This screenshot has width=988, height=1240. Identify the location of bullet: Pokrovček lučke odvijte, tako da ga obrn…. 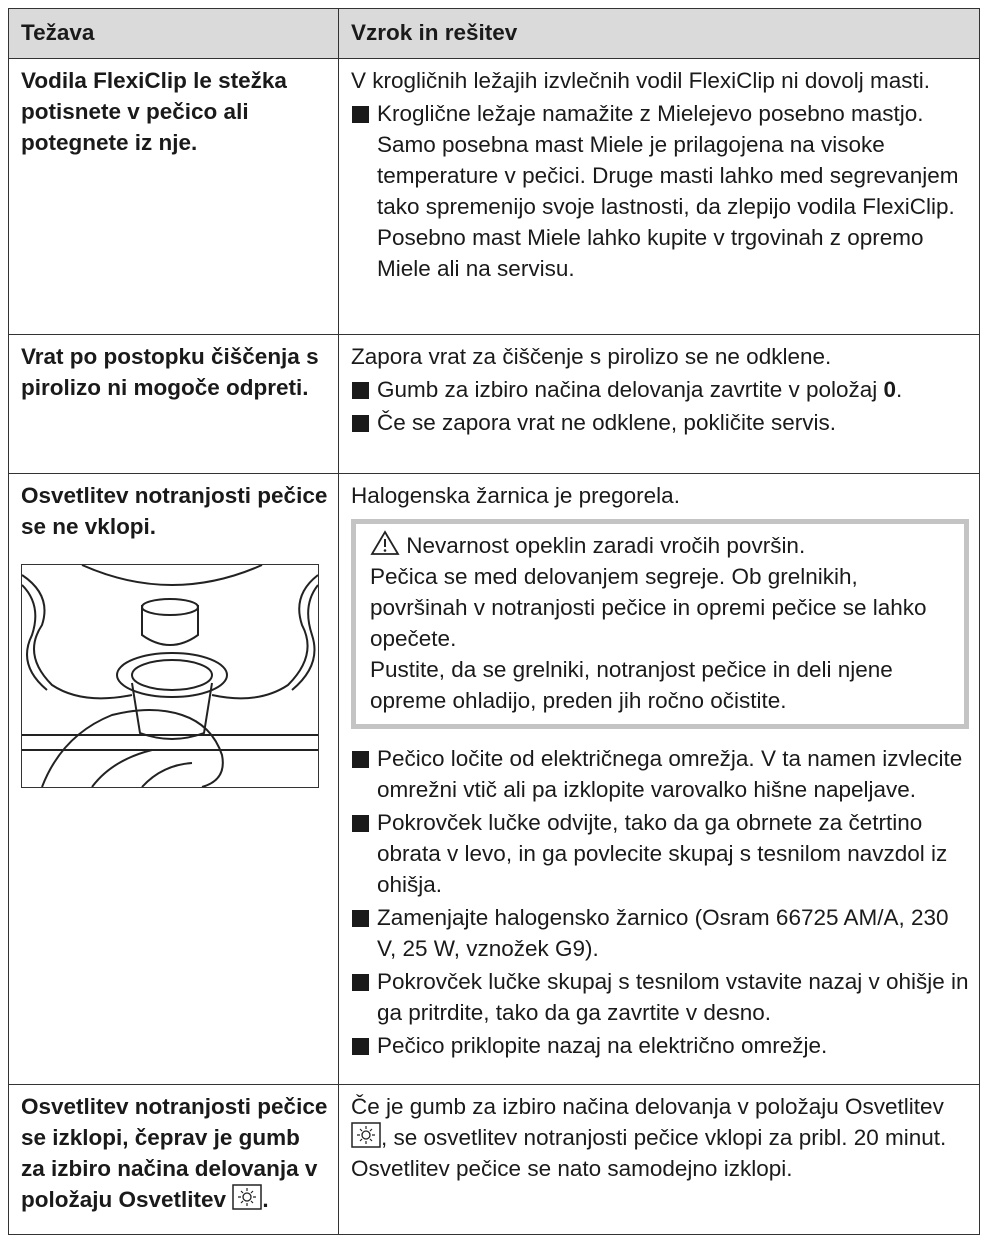
(660, 853).